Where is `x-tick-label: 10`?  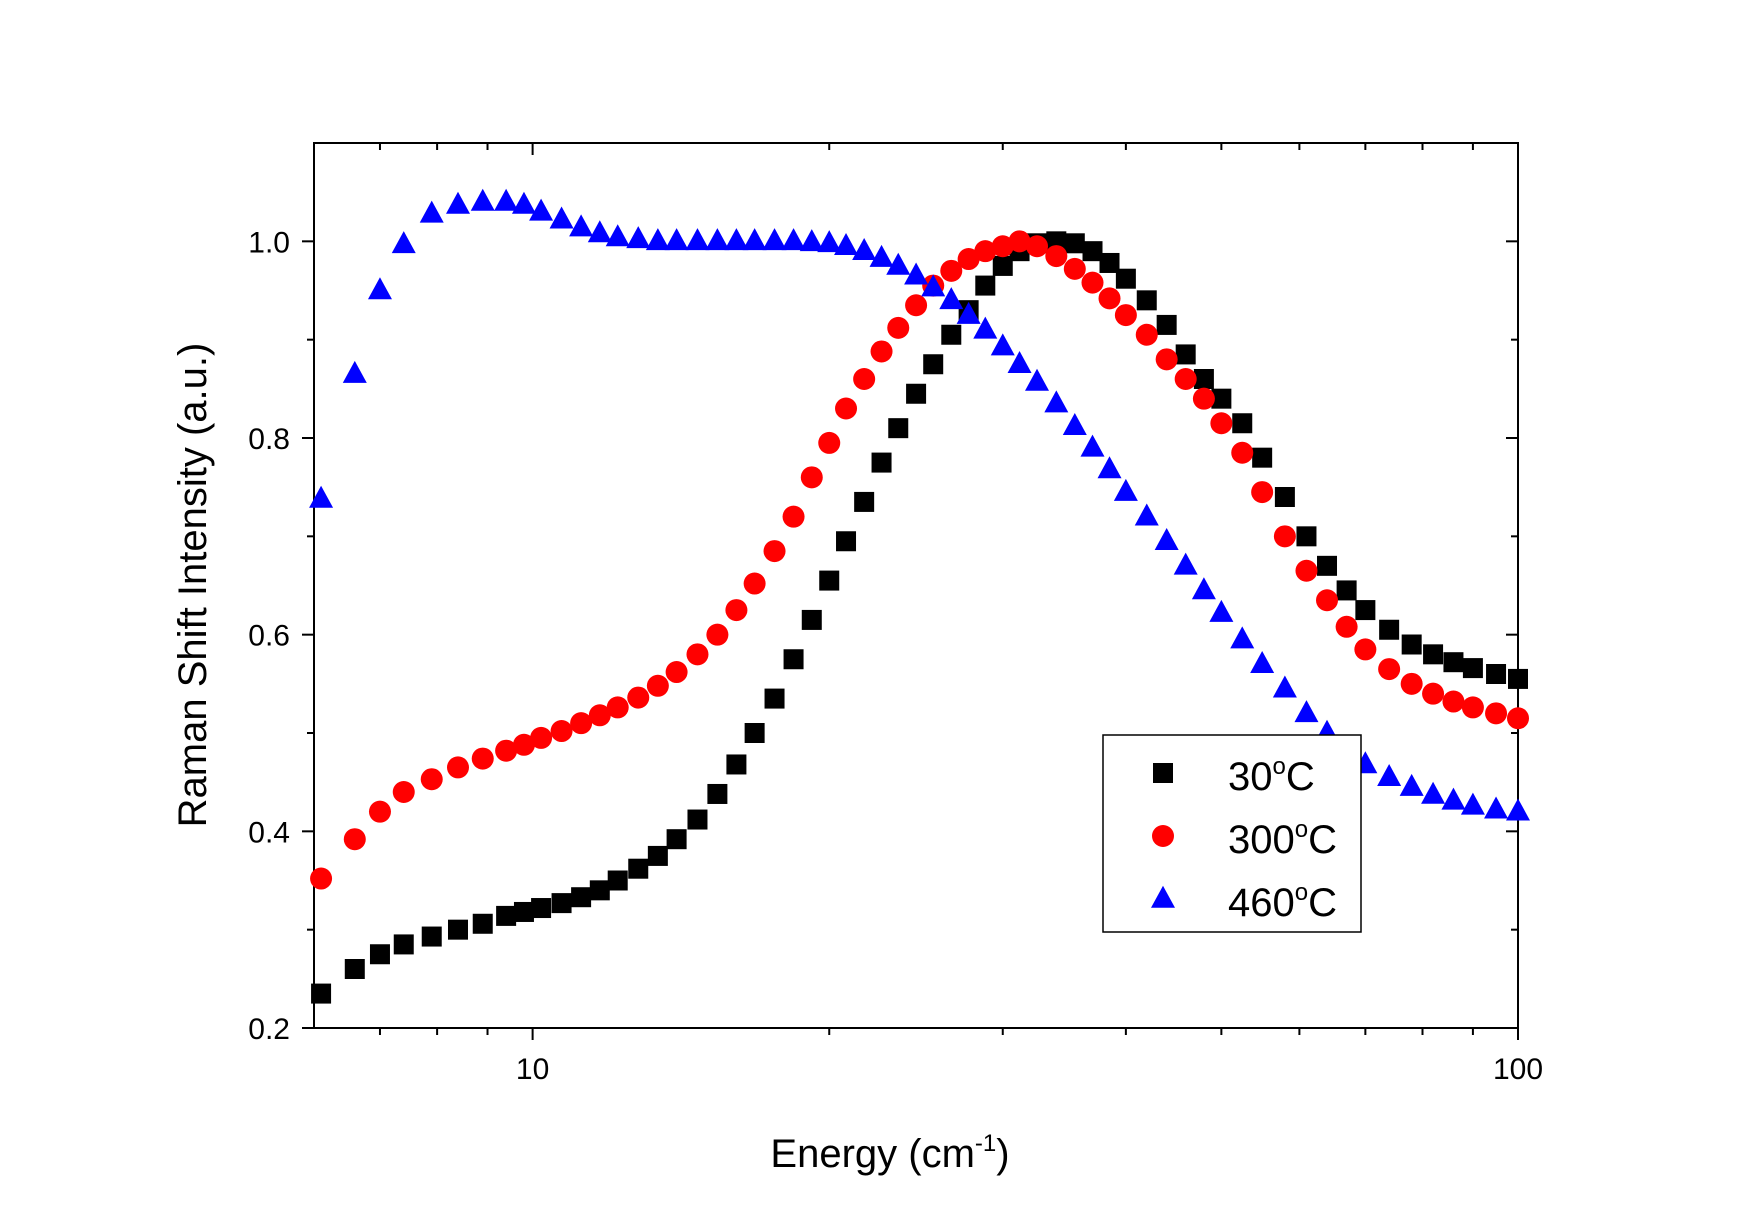 x-tick-label: 10 is located at coordinates (532, 1069).